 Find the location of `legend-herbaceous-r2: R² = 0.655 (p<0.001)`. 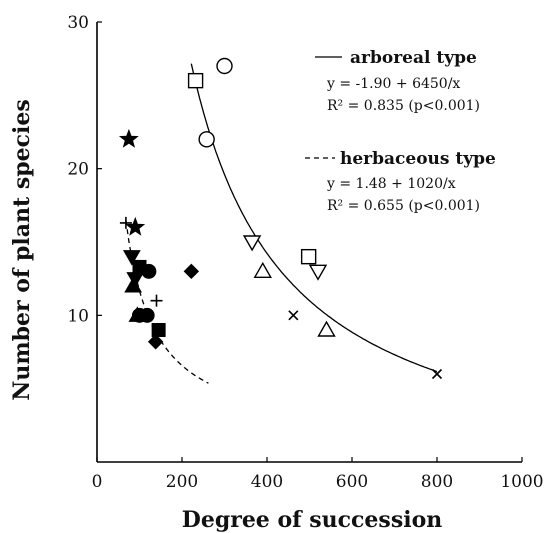

legend-herbaceous-r2: R² = 0.655 (p<0.001) is located at coordinates (403, 206).